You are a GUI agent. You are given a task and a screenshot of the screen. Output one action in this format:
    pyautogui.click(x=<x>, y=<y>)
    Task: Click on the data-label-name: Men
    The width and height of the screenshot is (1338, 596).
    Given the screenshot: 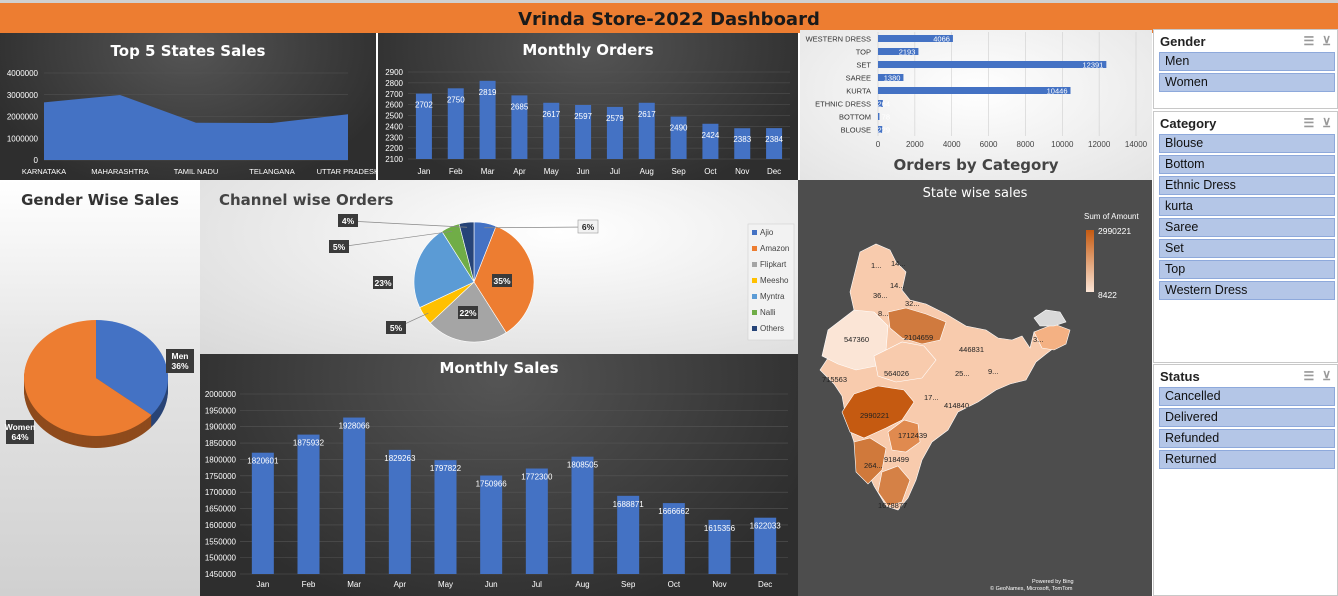 What is the action you would take?
    pyautogui.click(x=180, y=356)
    